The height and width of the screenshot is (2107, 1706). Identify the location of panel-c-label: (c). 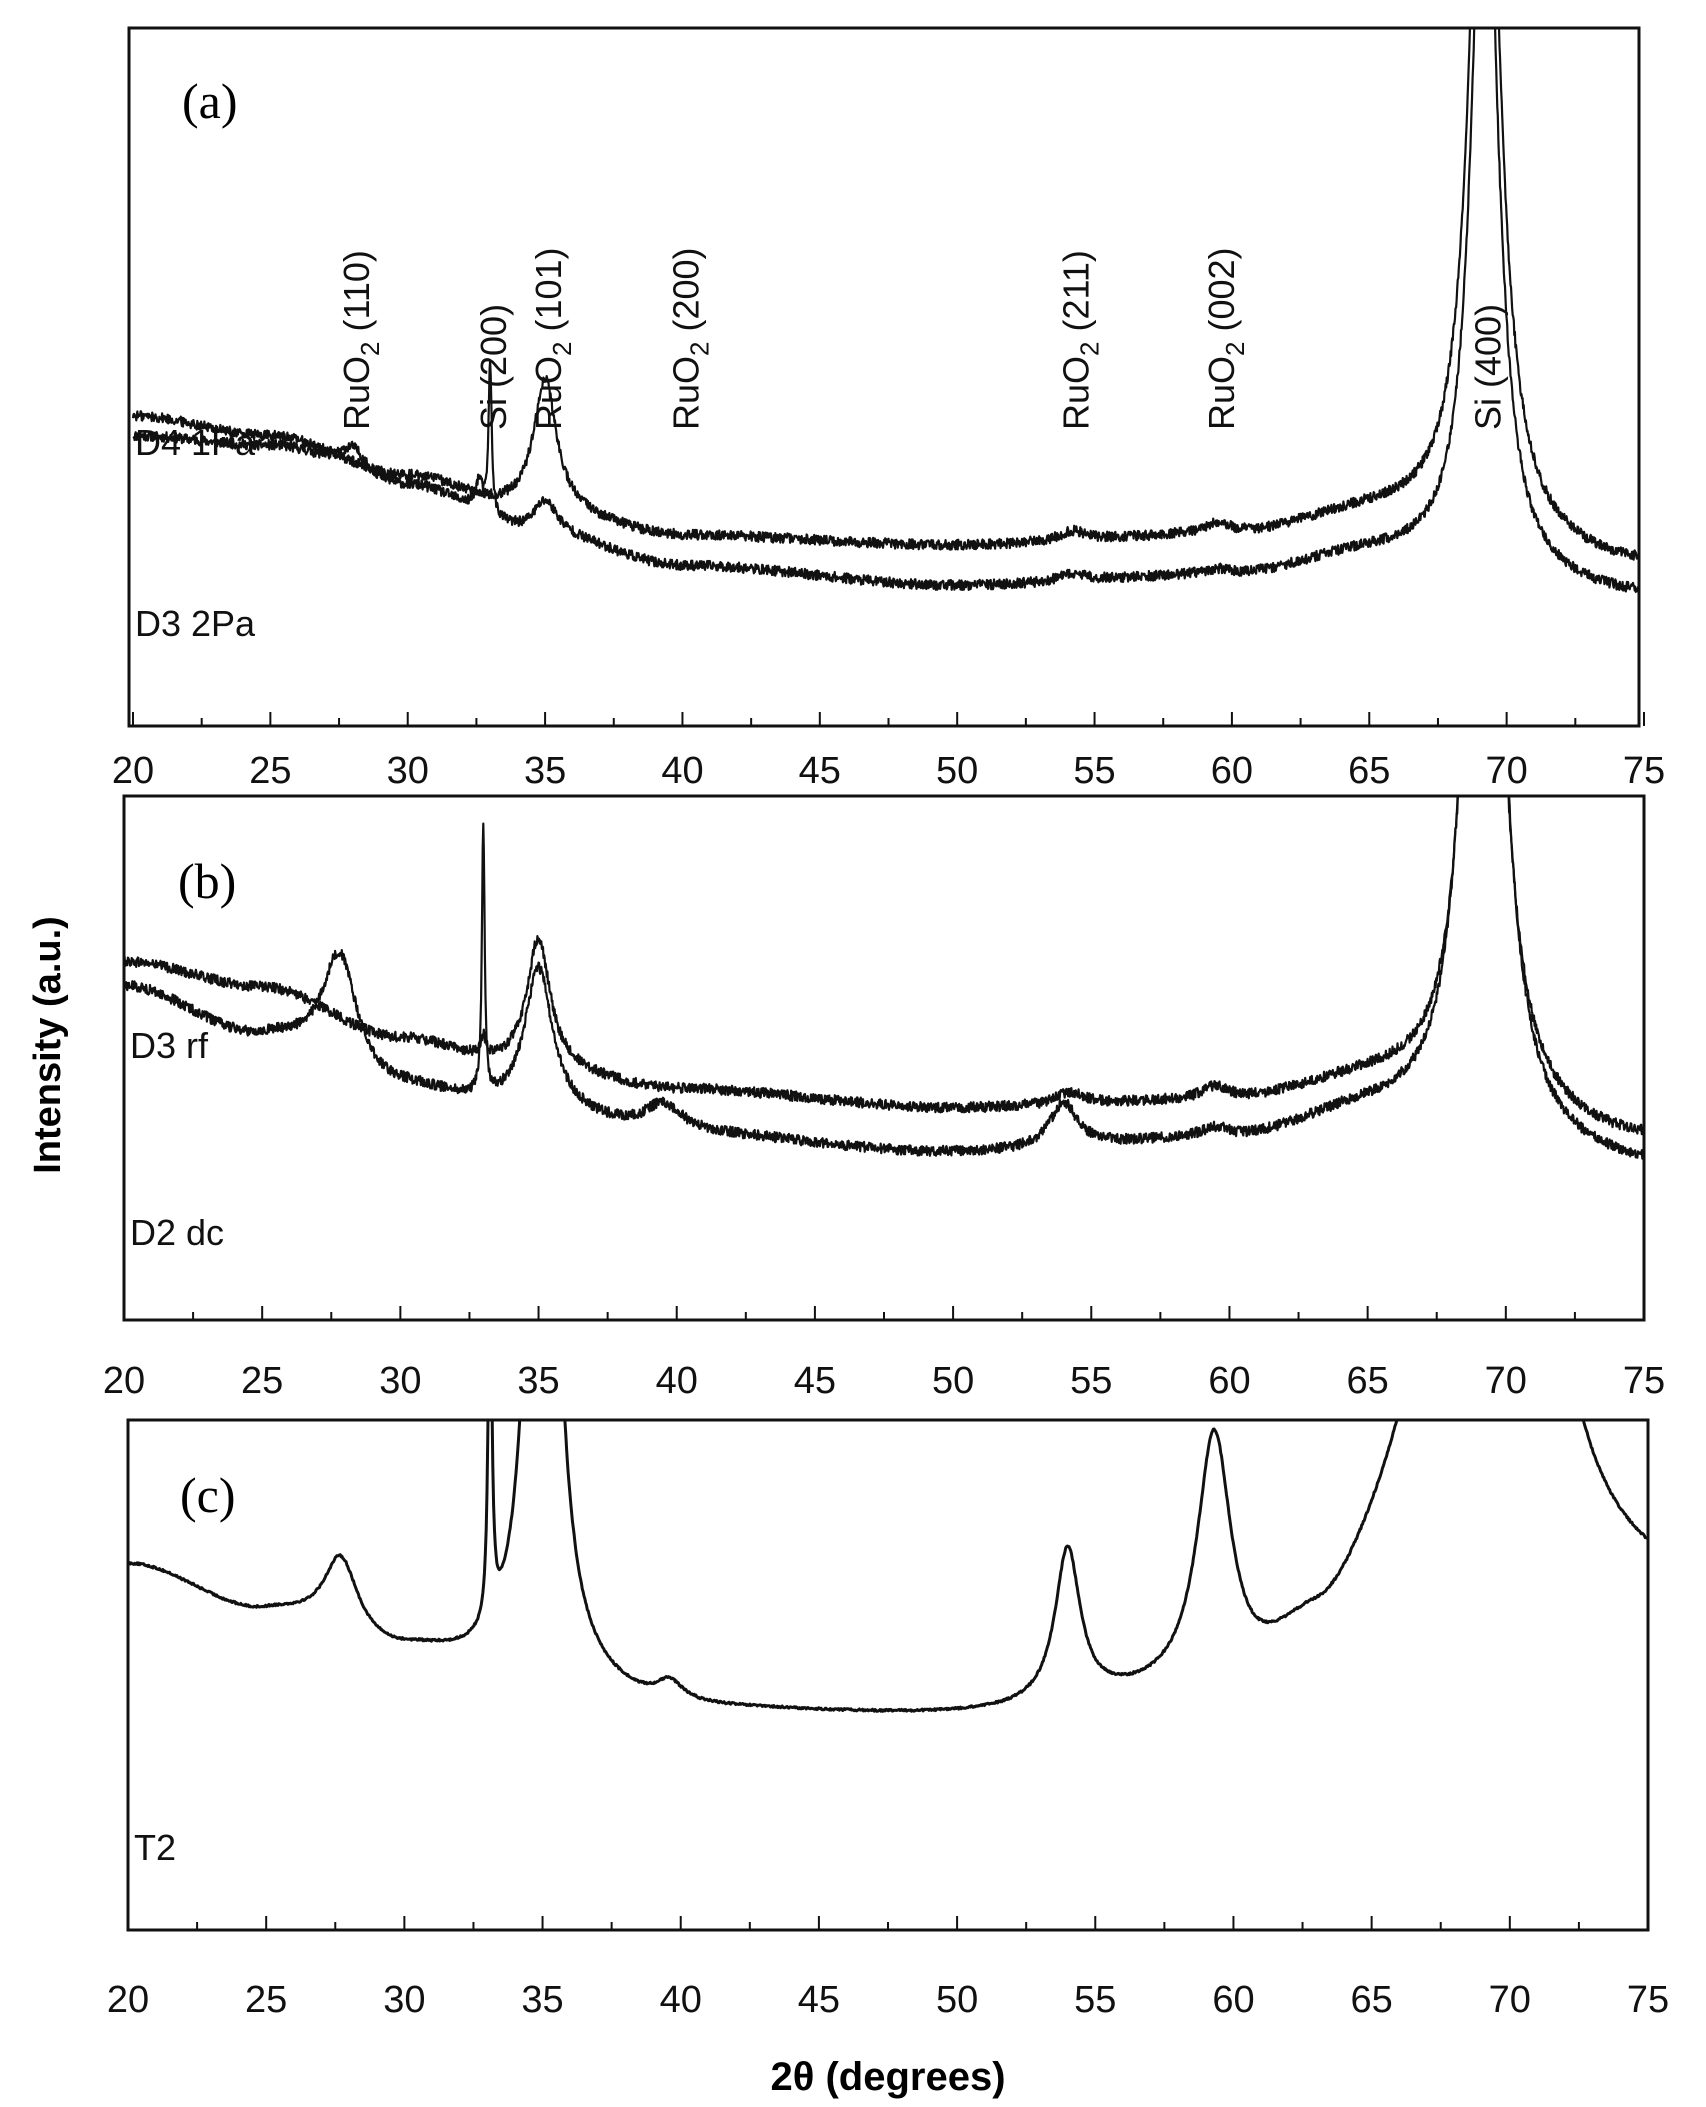
(208, 1495).